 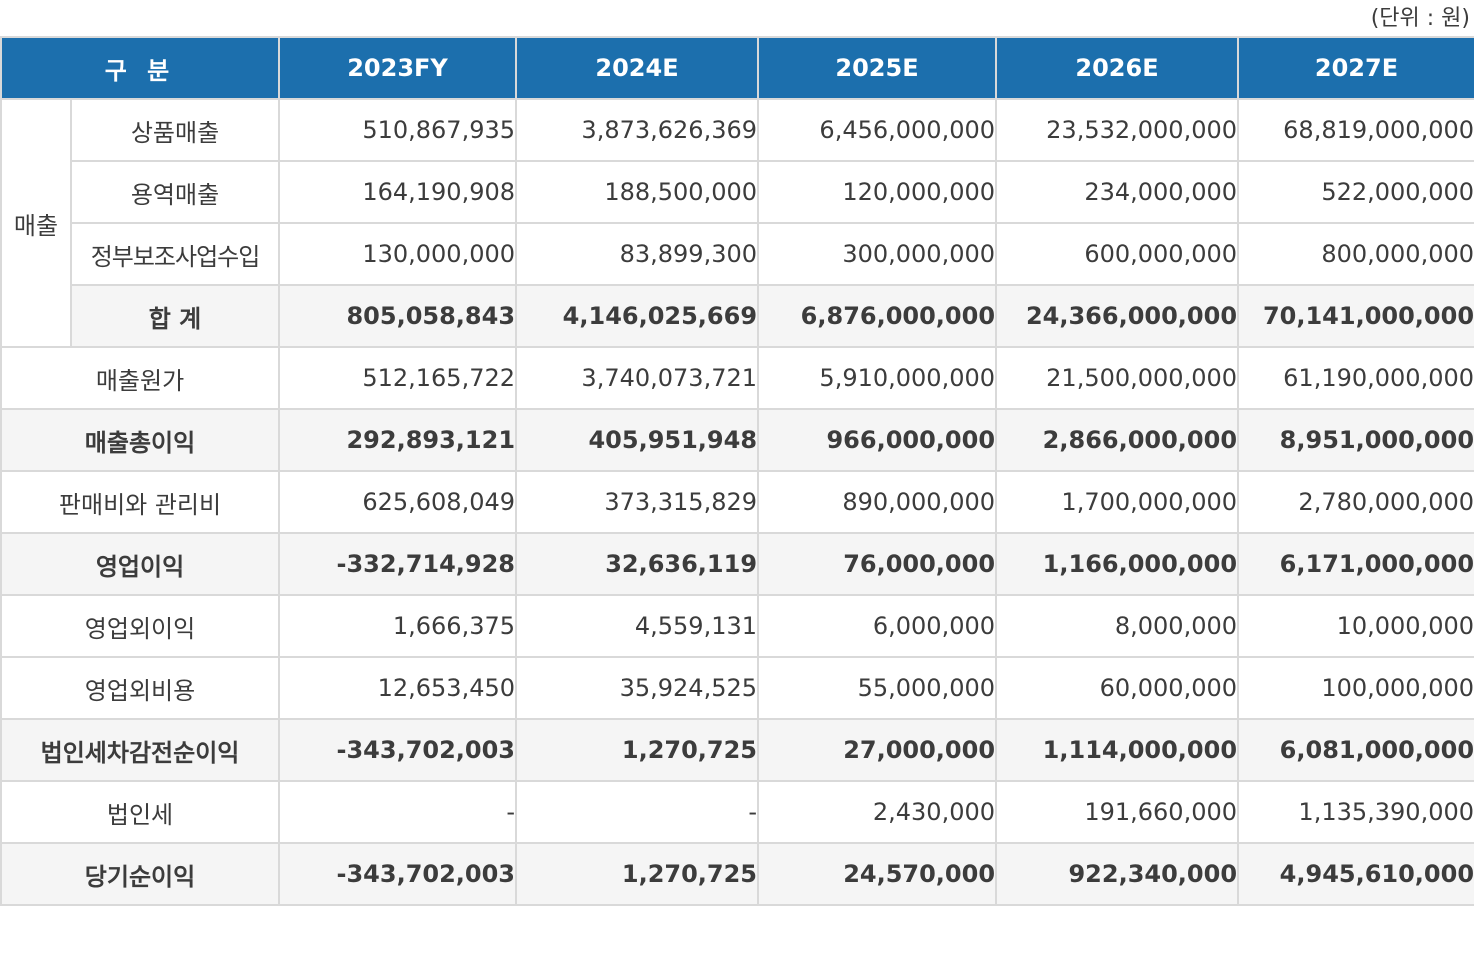 I want to click on row-label: 판매비와 관리비, so click(x=140, y=502).